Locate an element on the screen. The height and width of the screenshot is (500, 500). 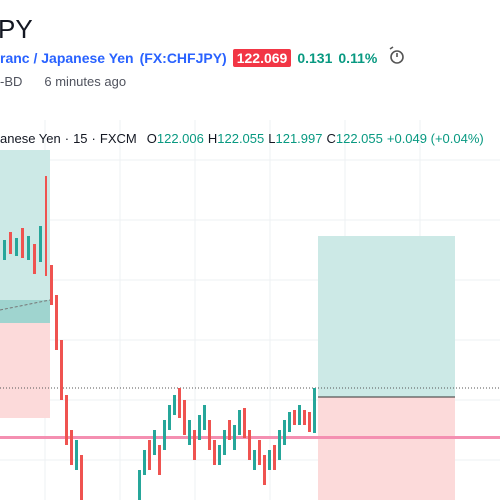
info-row: -BD 6 minutes ago is located at coordinates (63, 81).